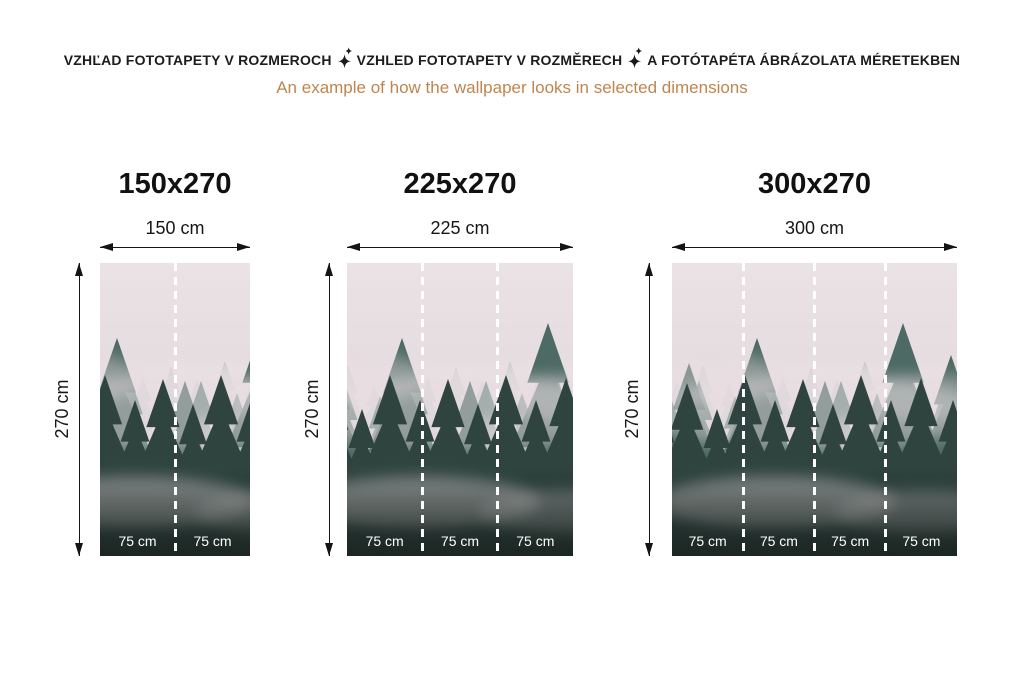 The width and height of the screenshot is (1024, 680). What do you see at coordinates (460, 184) in the screenshot?
I see `panel-225x270-title: 225x270` at bounding box center [460, 184].